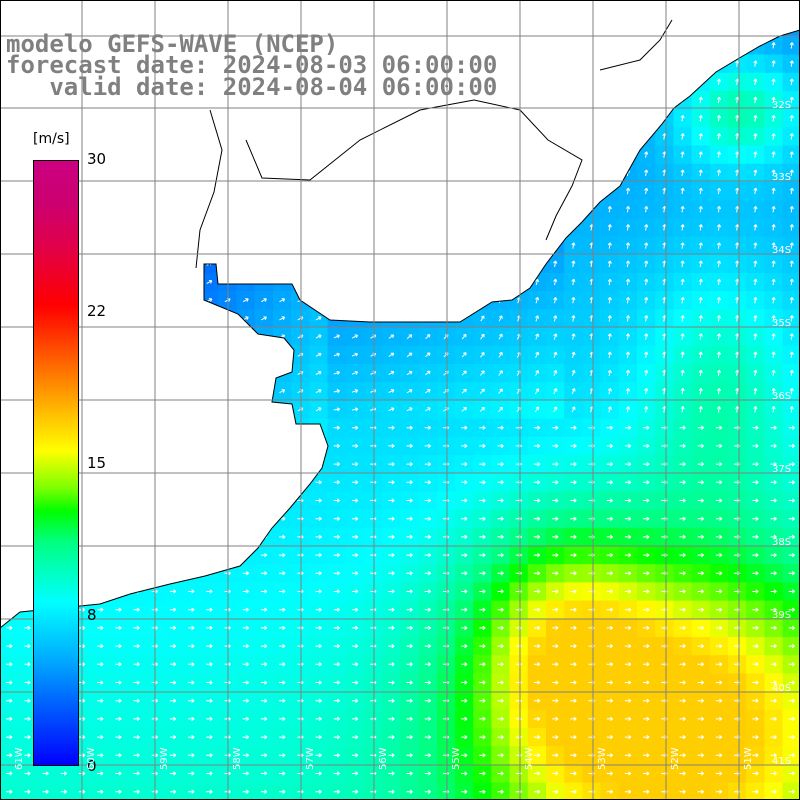  Describe the element at coordinates (164, 758) in the screenshot. I see `longitude-label: 59W` at that location.